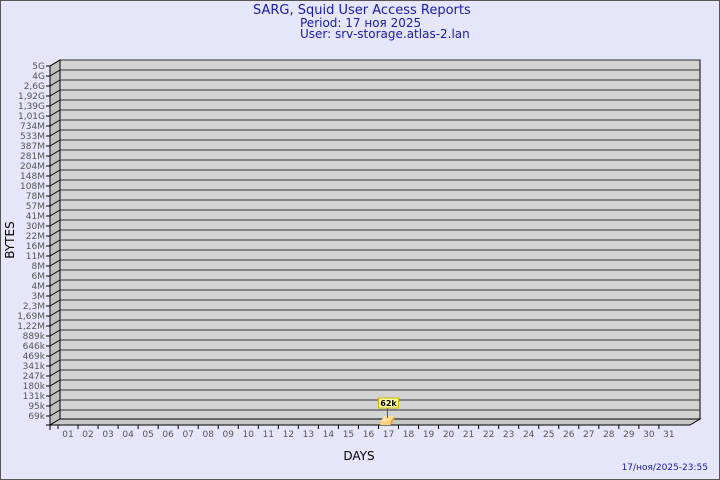  Describe the element at coordinates (35, 217) in the screenshot. I see `y-tick-label: 41M` at that location.